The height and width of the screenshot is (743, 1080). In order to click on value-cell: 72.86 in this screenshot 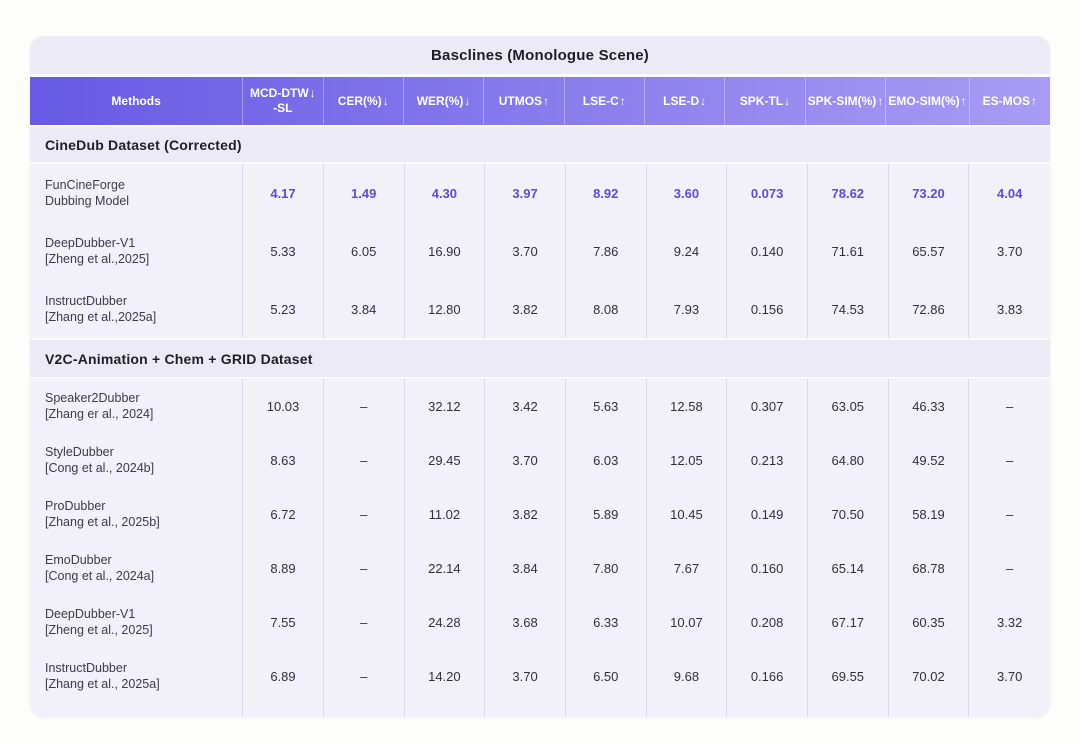, I will do `click(929, 309)`.